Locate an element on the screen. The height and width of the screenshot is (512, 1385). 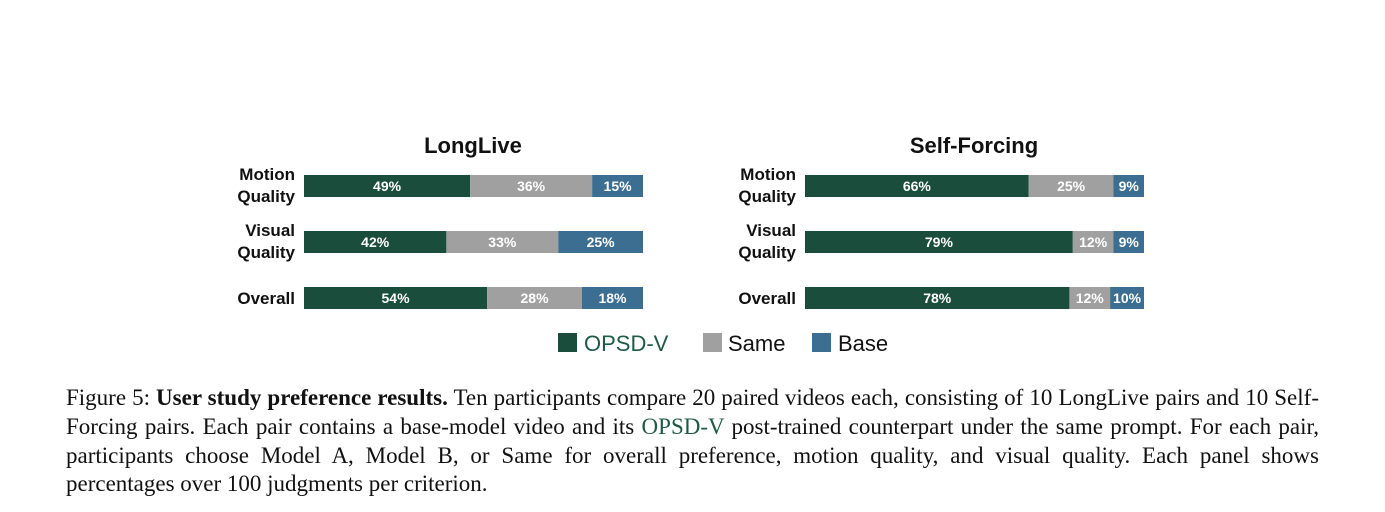
data-label-opsd-v-motion-quality: 49% is located at coordinates (387, 186).